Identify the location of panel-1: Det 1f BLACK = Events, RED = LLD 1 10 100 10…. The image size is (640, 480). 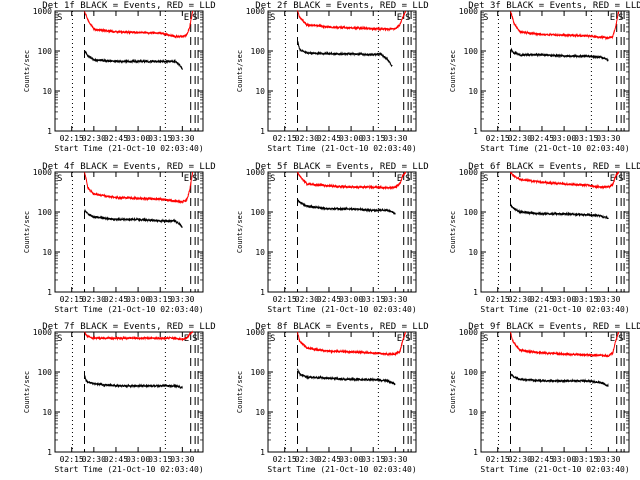
(119, 77).